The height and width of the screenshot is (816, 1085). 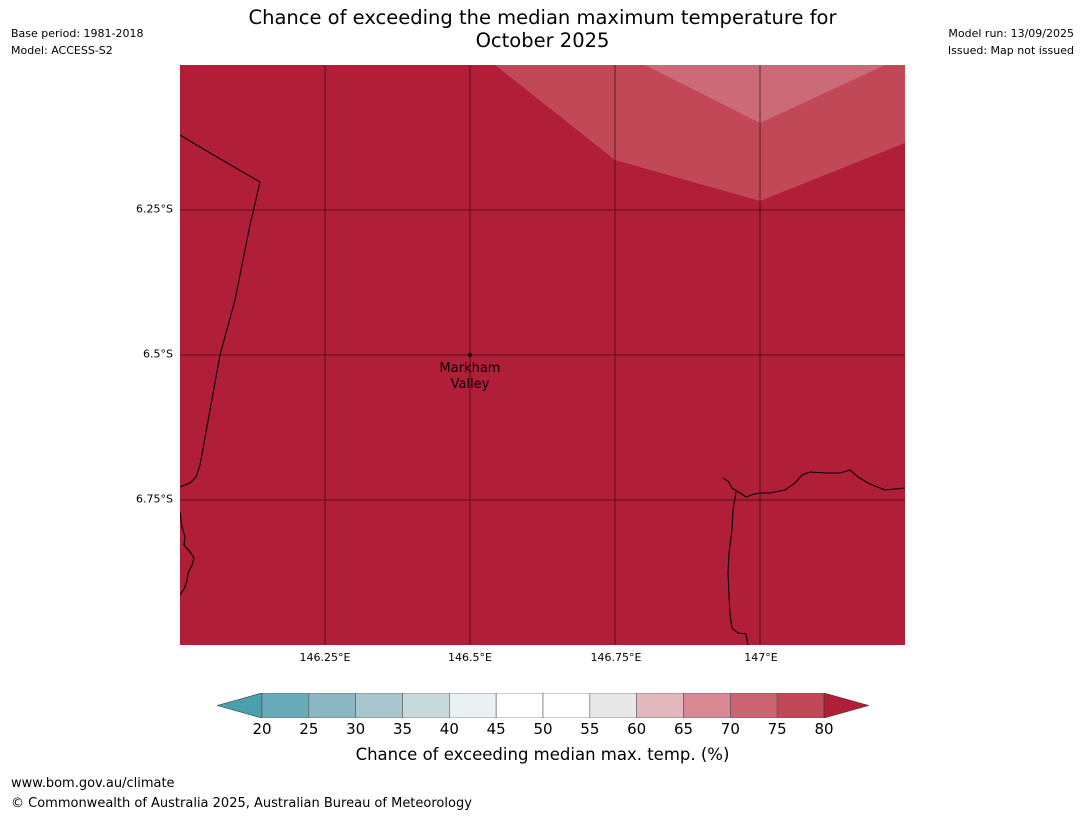 What do you see at coordinates (356, 729) in the screenshot?
I see `colorbar-tick-label: 30` at bounding box center [356, 729].